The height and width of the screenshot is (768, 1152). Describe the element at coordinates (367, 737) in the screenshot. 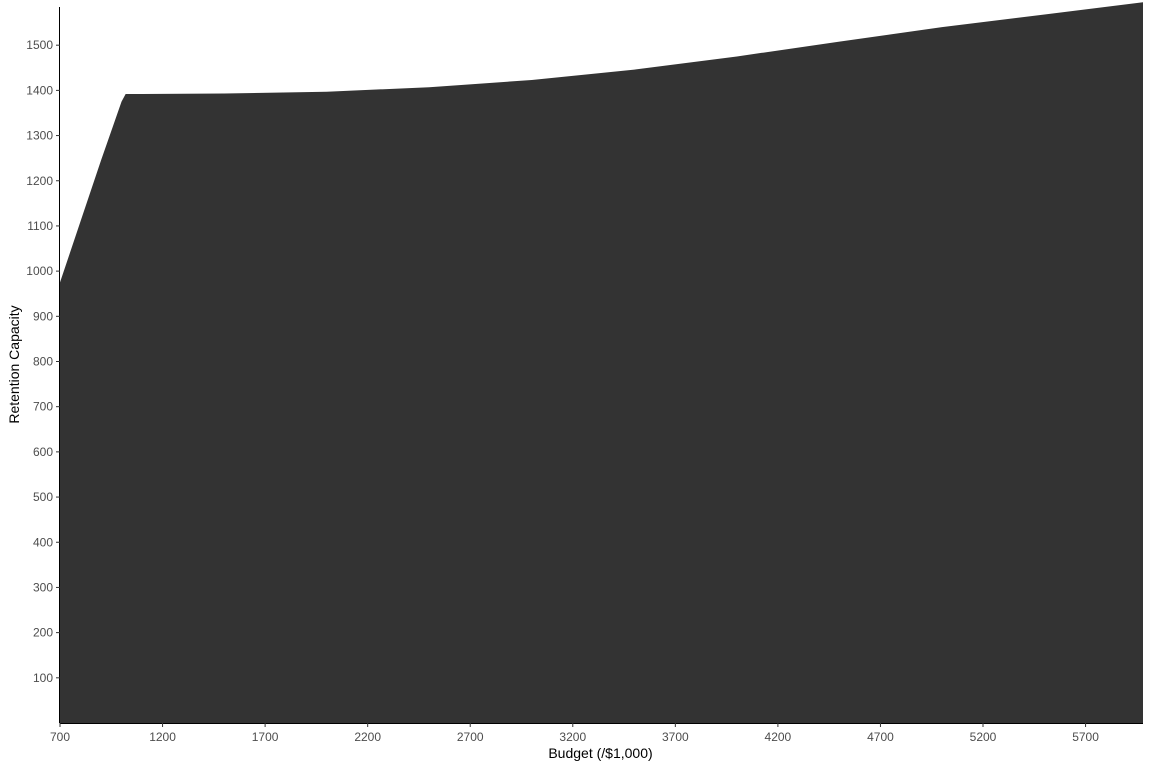

I see `x-tick-label: 2200` at that location.